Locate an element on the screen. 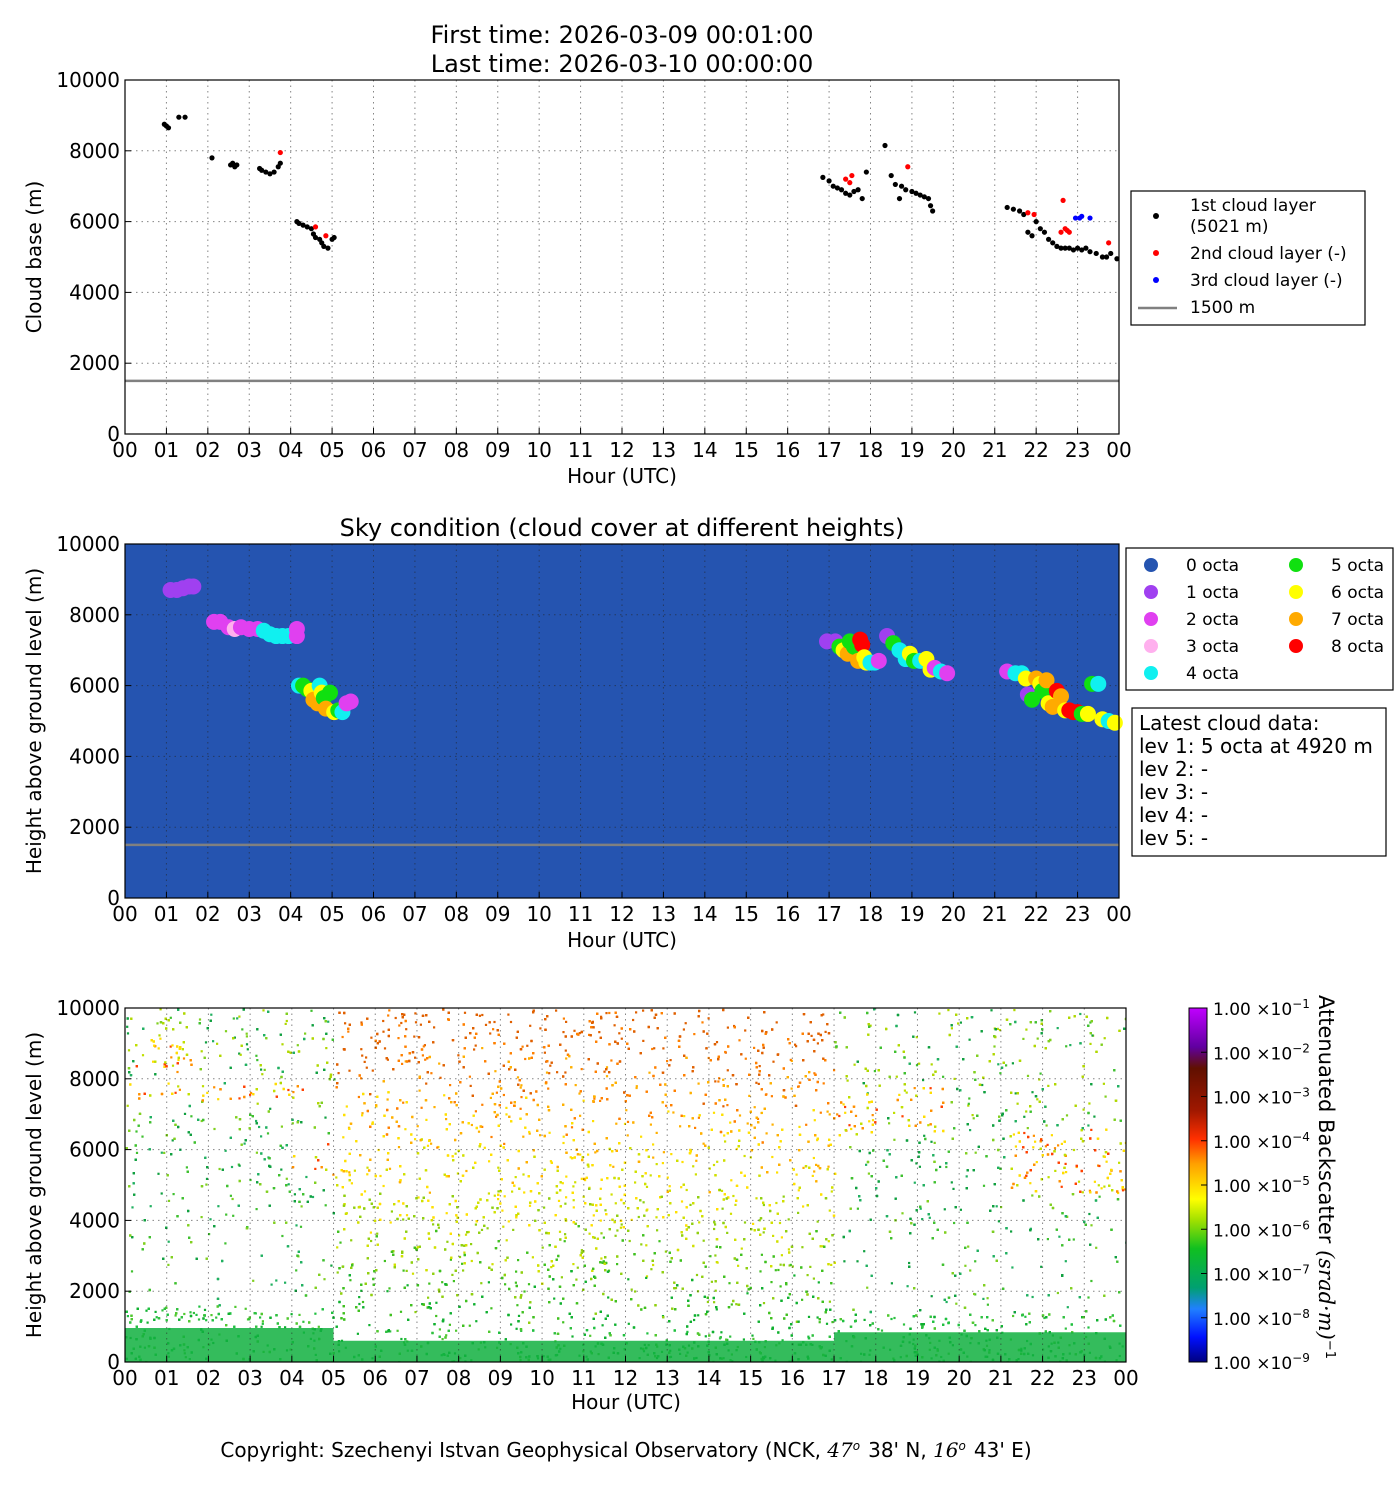 This screenshot has height=1500, width=1400. x-tick-label: 10 is located at coordinates (538, 914).